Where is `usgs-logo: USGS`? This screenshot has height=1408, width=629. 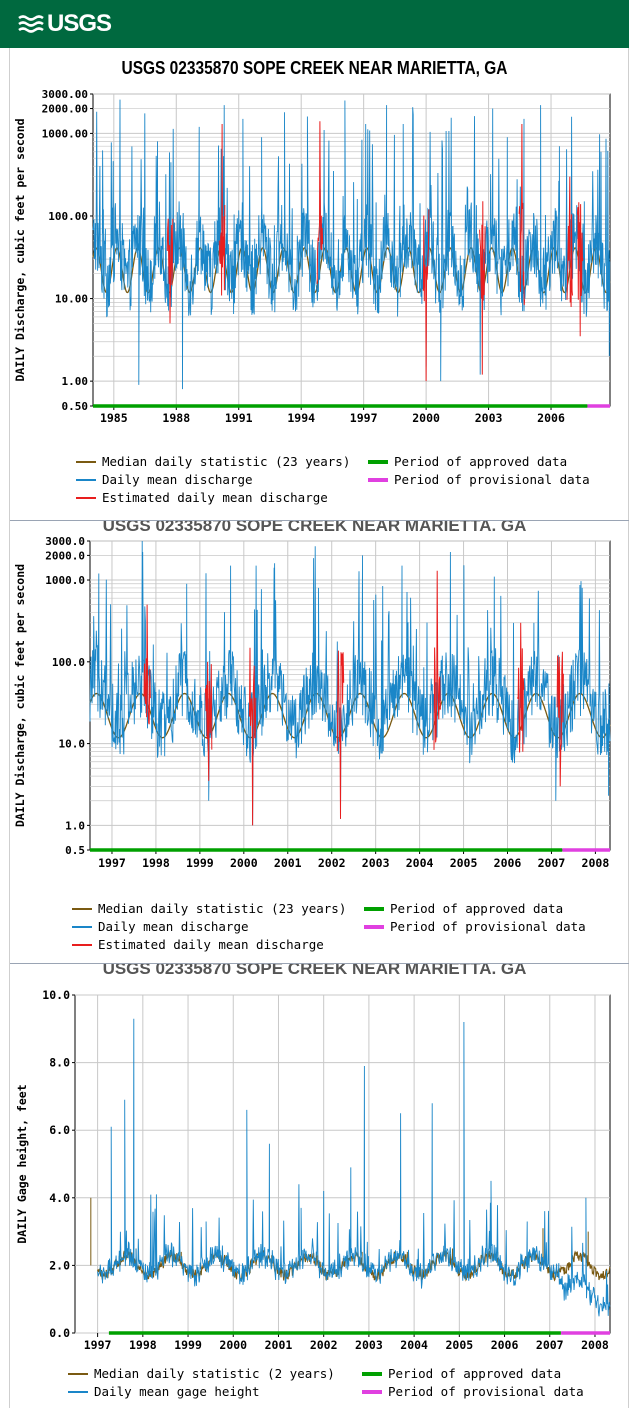 usgs-logo: USGS is located at coordinates (64, 24).